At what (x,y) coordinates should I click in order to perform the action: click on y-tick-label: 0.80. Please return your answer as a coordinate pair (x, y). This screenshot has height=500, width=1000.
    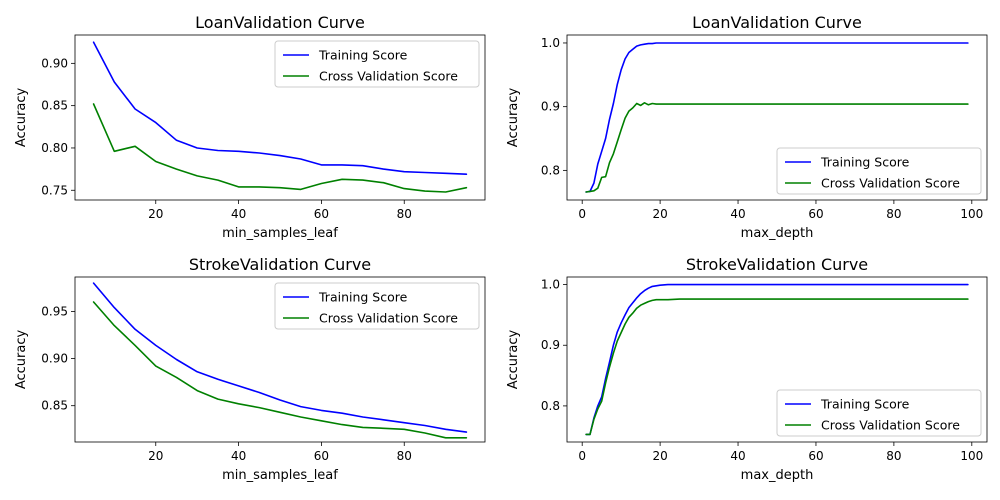
    Looking at the image, I should click on (54, 148).